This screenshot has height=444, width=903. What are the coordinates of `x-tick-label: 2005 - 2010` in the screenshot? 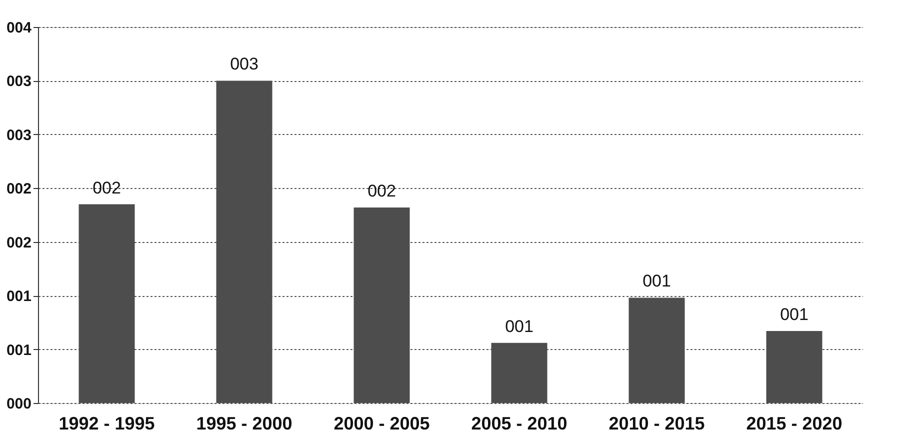 It's located at (519, 424).